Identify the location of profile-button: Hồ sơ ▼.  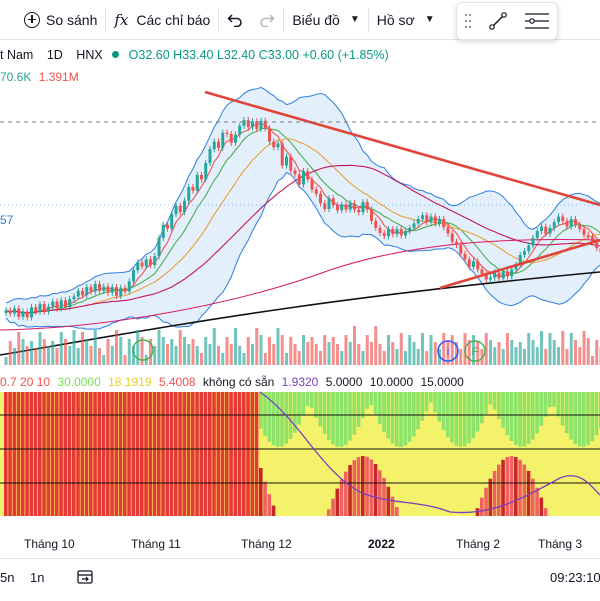
(406, 20).